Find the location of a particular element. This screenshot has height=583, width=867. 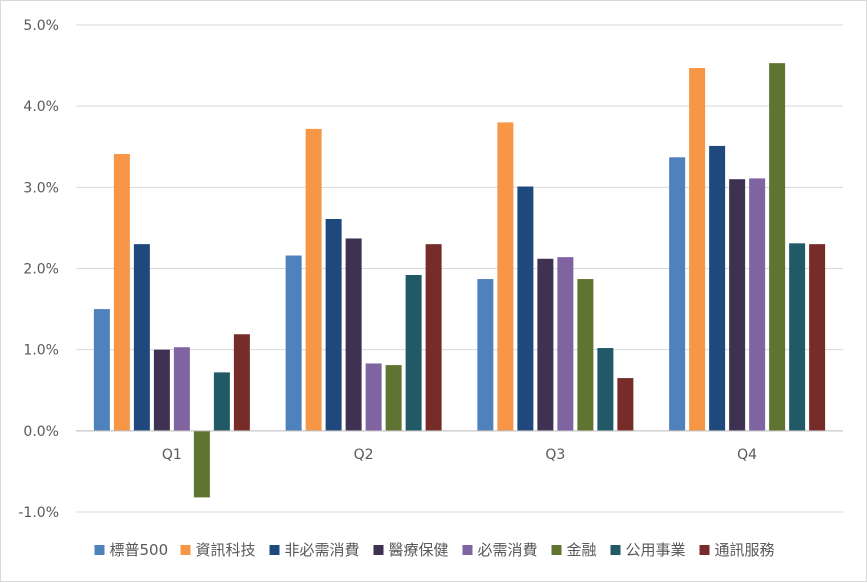

y-tick-label: 1.0% is located at coordinates (41, 351).